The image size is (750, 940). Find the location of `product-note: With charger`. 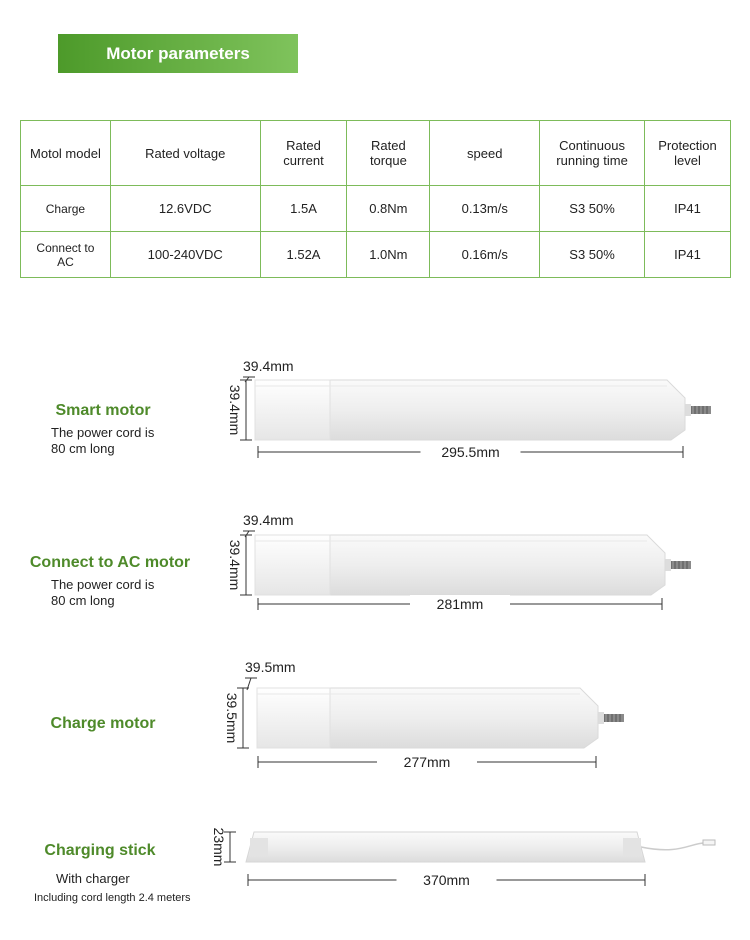

product-note: With charger is located at coordinates (93, 878).